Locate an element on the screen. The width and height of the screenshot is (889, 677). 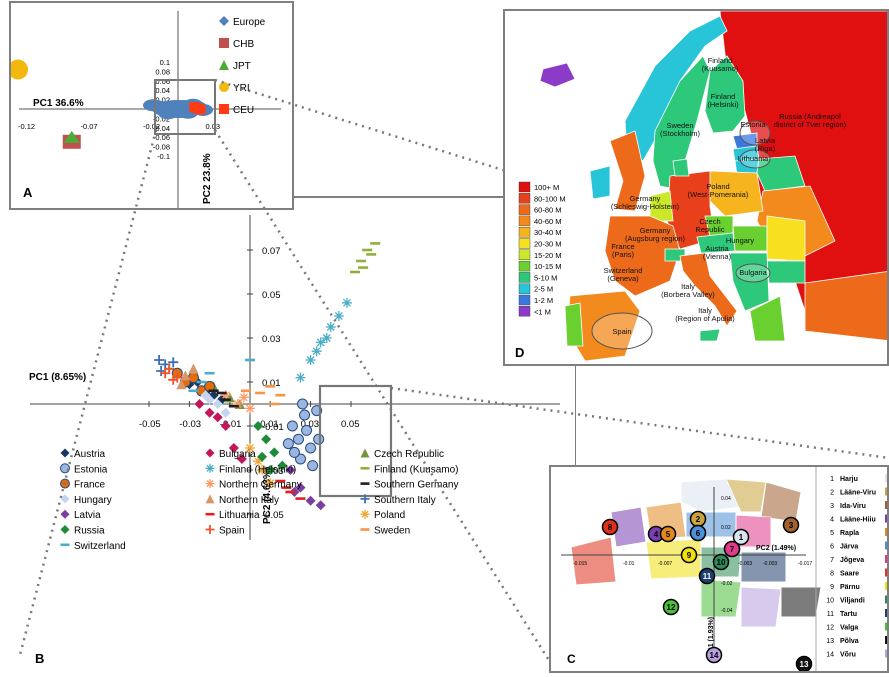
place-label-line: Italy is located at coordinates (688, 286).